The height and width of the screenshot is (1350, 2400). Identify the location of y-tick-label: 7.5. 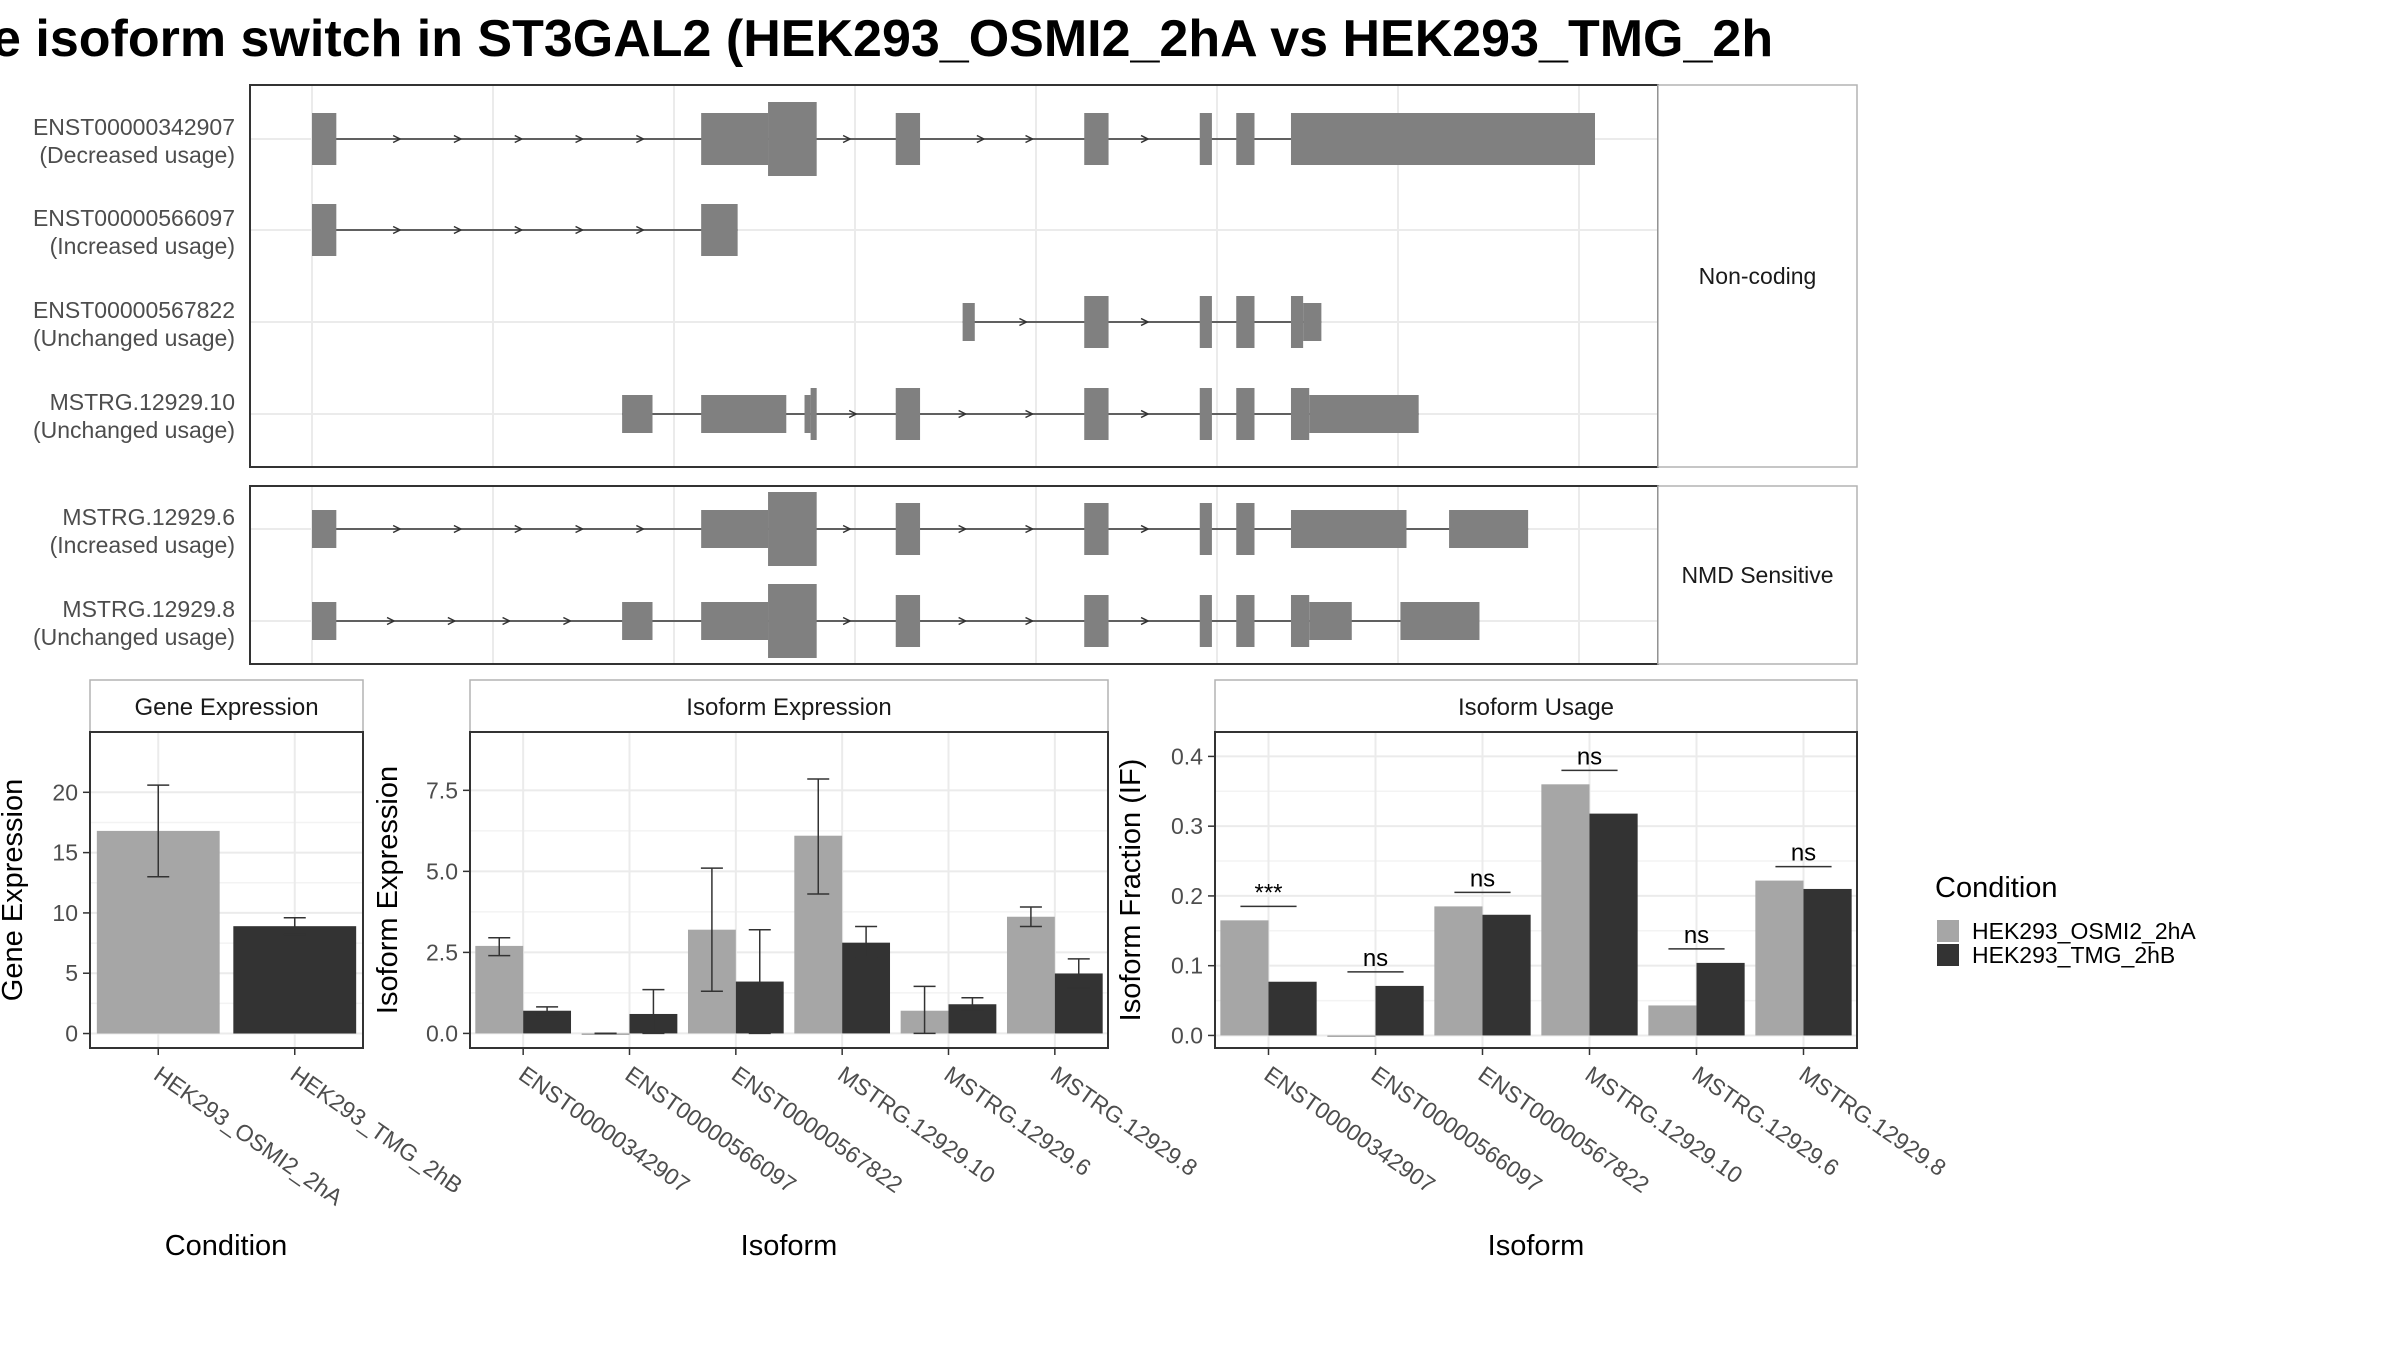
(442, 790).